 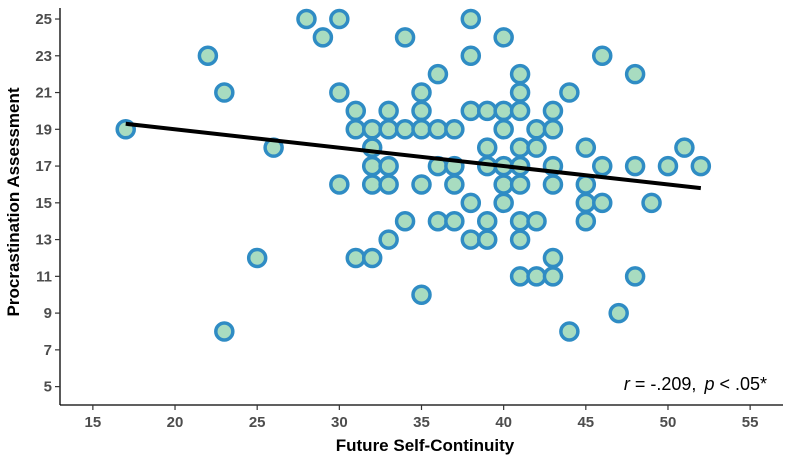 I want to click on y-tick-label: 11, so click(x=44, y=276).